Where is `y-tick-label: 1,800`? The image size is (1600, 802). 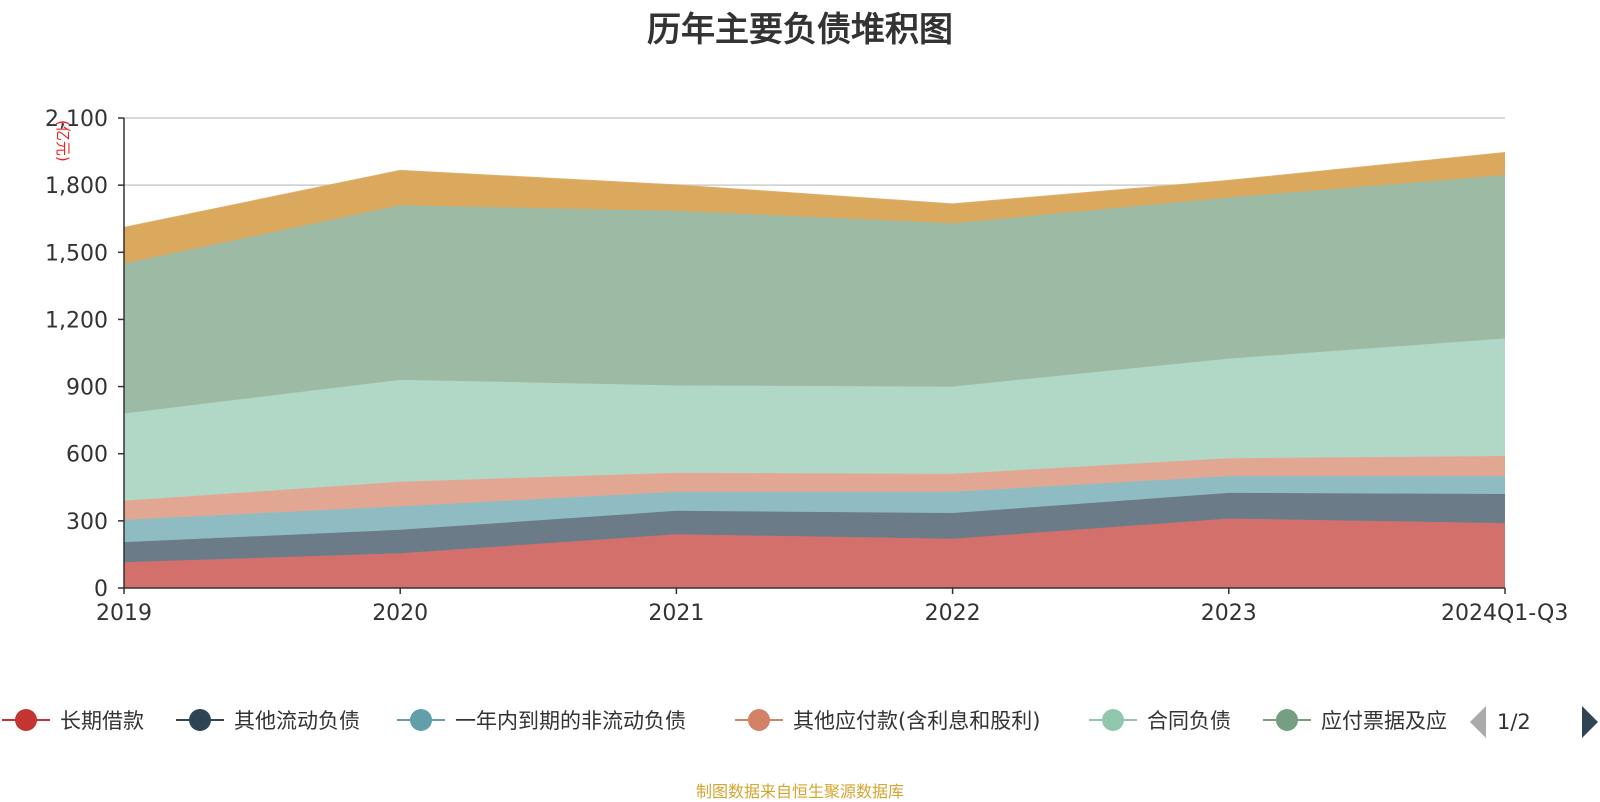
y-tick-label: 1,800 is located at coordinates (76, 186).